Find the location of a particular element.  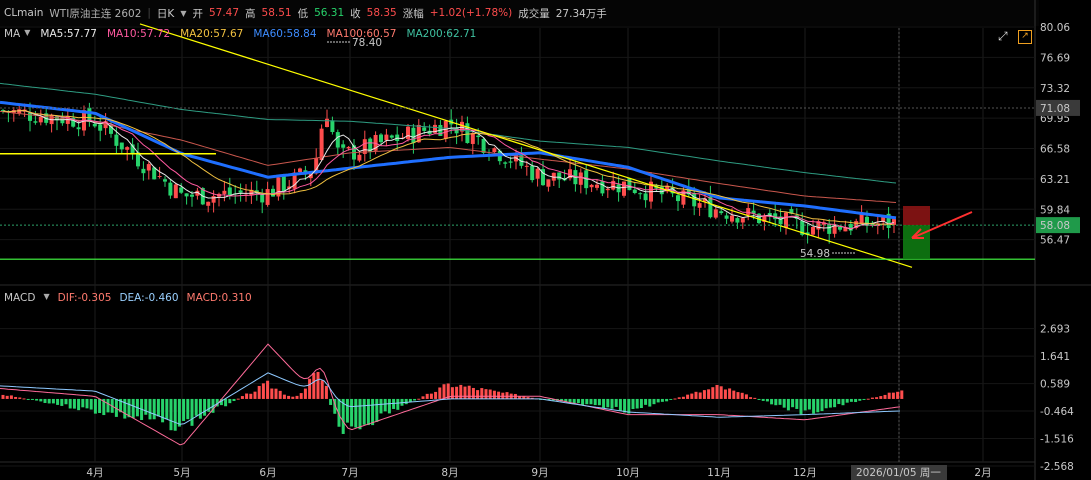

chart-tools: ⤢ ↗ is located at coordinates (1015, 37).